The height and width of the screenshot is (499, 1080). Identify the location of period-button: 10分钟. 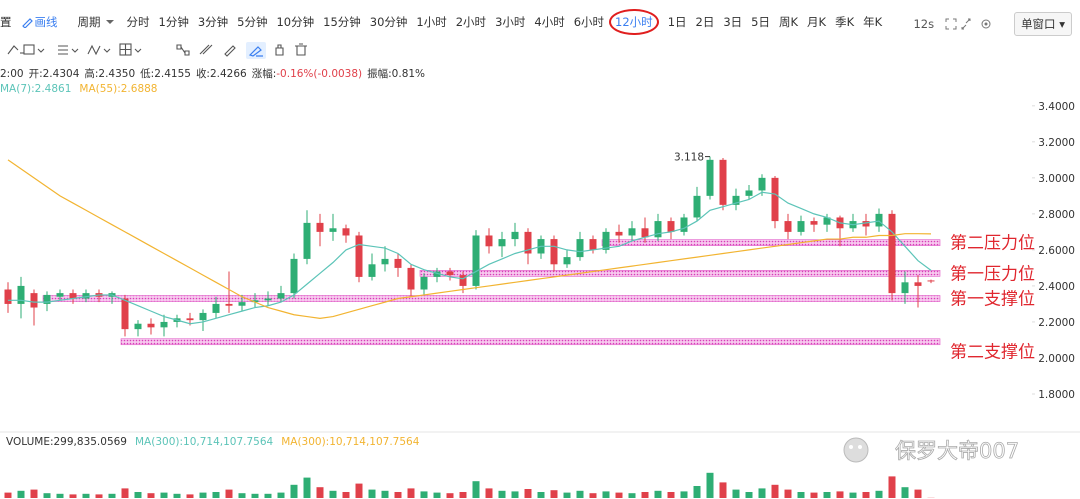
(295, 22).